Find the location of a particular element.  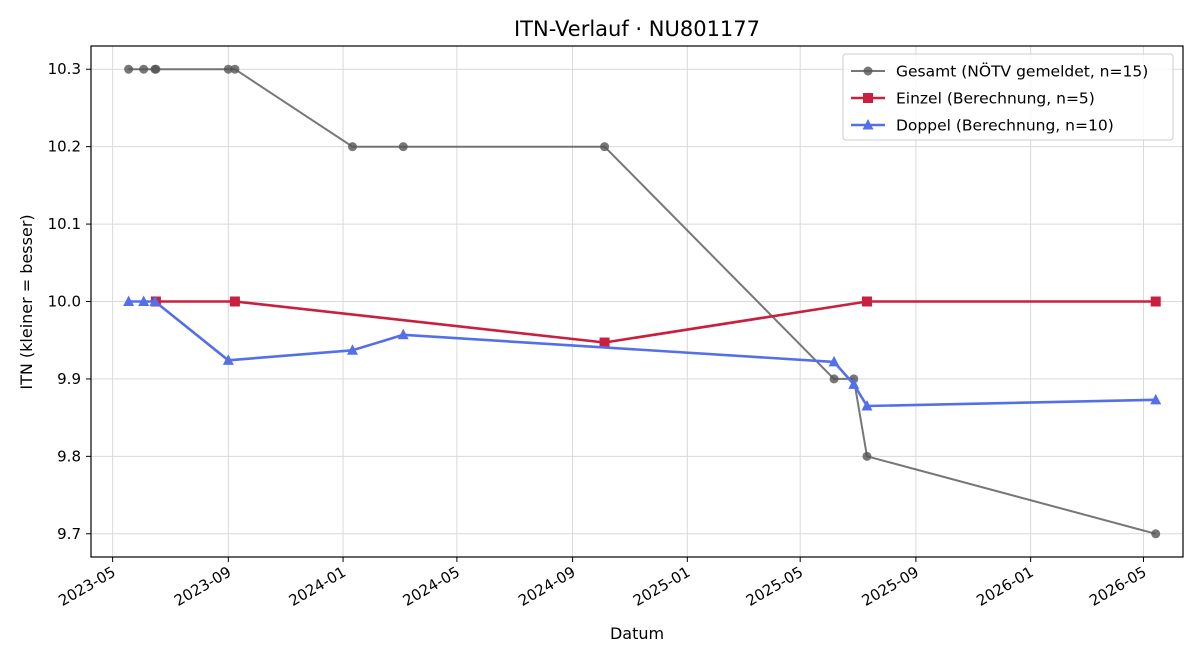

legend-label-3: Doppel (Berechnung, n=10) is located at coordinates (1005, 126).